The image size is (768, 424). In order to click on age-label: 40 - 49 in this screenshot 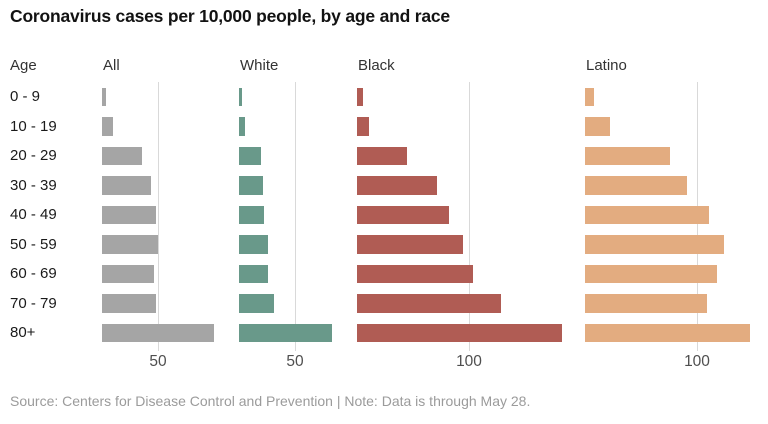, I will do `click(33, 214)`.